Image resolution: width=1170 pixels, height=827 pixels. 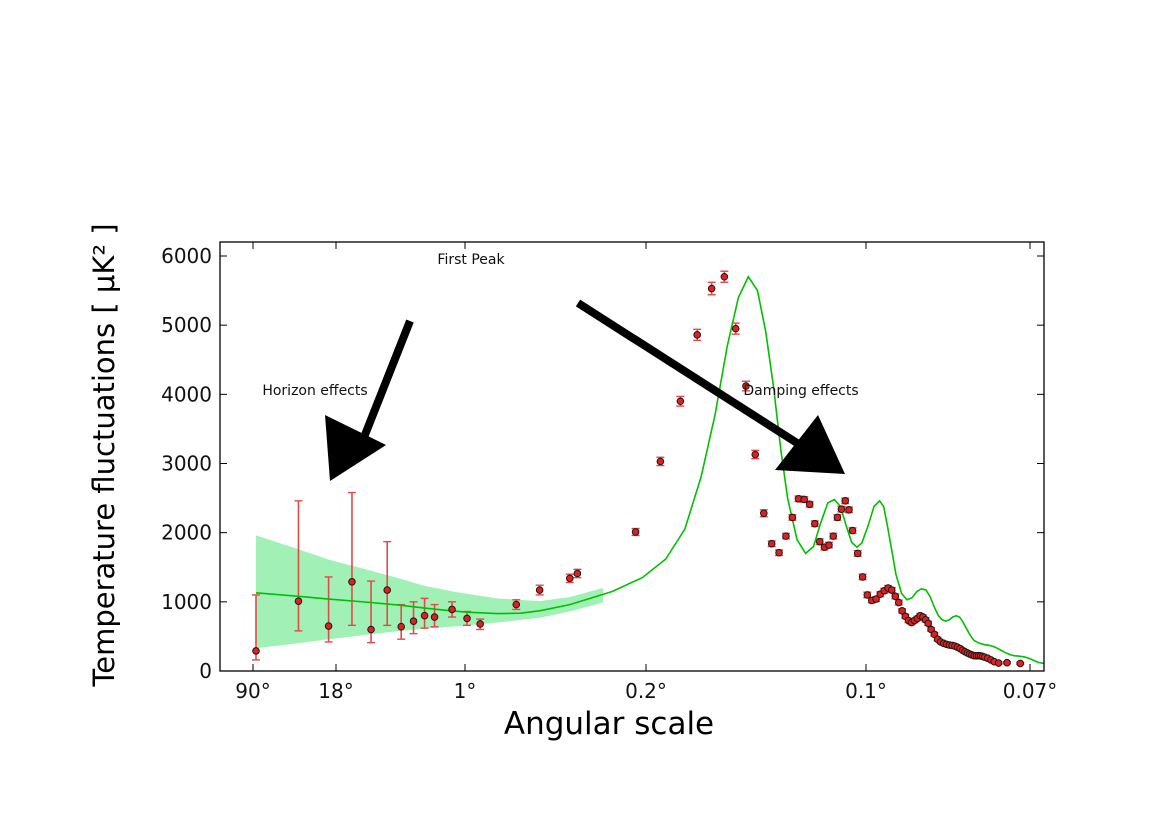 What do you see at coordinates (710, 386) in the screenshot?
I see `annotation-damping-arrow` at bounding box center [710, 386].